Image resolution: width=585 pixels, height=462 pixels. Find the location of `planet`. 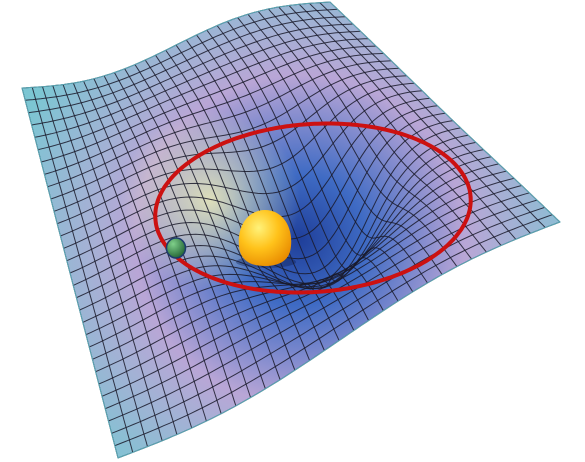

planet is located at coordinates (176, 248).